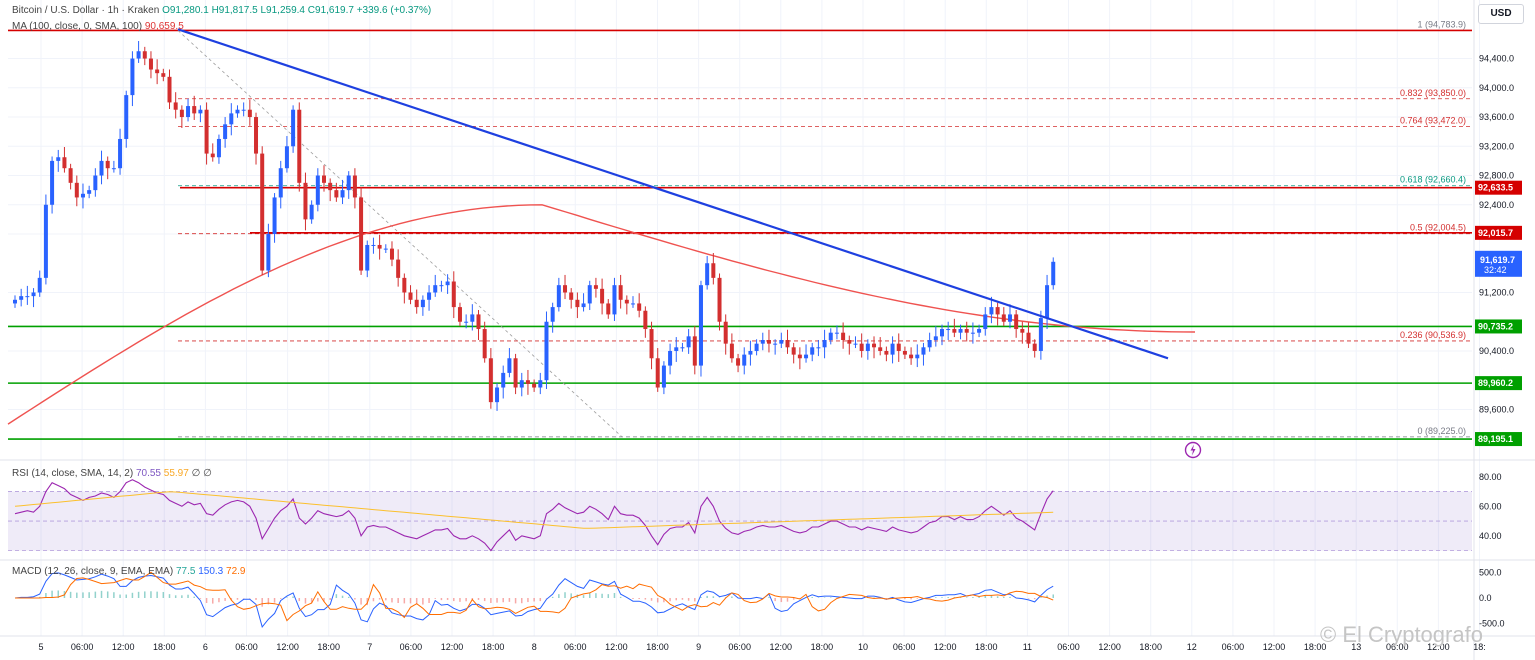 This screenshot has height=660, width=1535. What do you see at coordinates (98, 26) in the screenshot?
I see `ma-legend: MA (100, close, 0, SMA, 100) 90,659.5` at bounding box center [98, 26].